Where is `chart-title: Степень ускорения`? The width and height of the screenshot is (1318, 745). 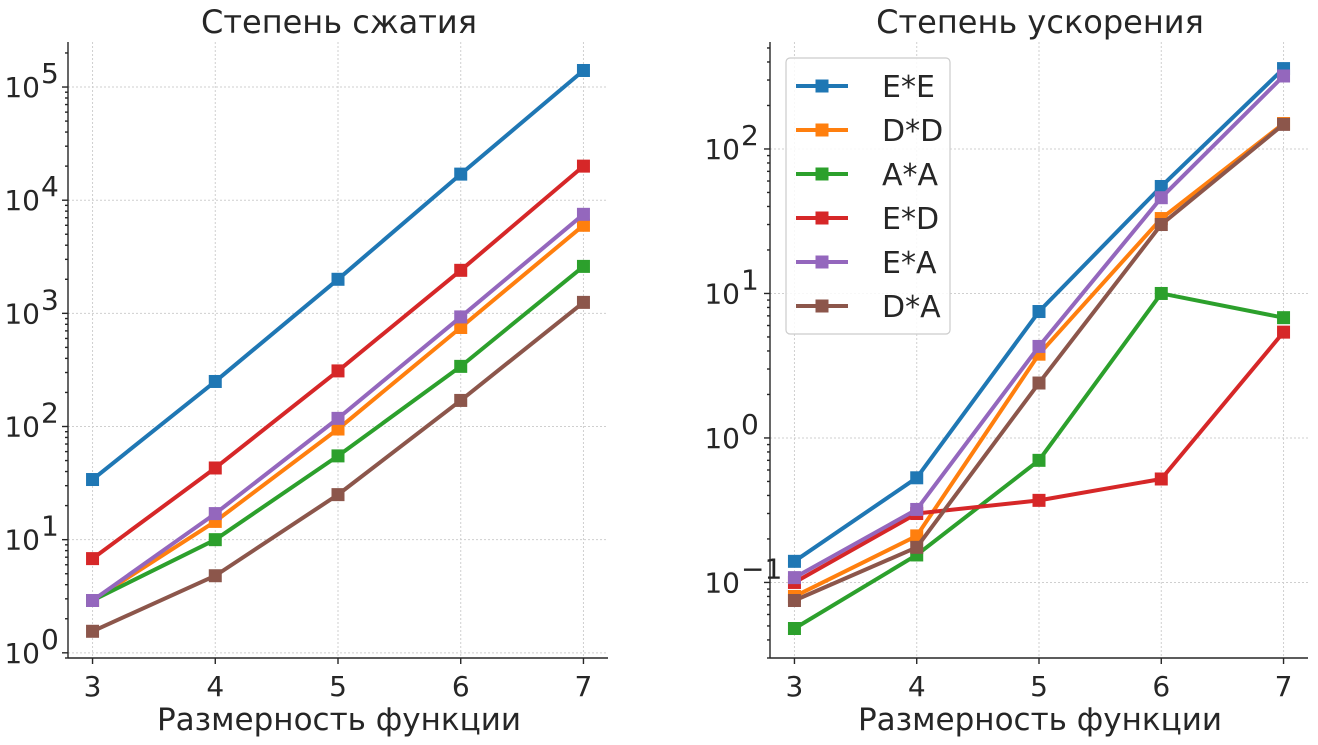
chart-title: Степень ускорения is located at coordinates (1040, 22).